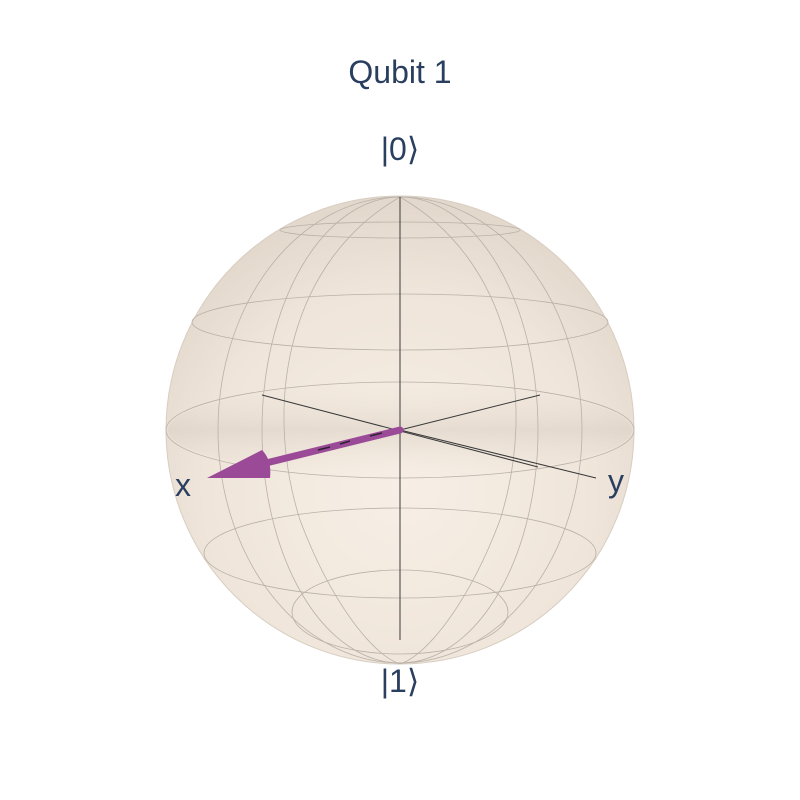 The height and width of the screenshot is (800, 800). I want to click on y-axis-label: y, so click(616, 481).